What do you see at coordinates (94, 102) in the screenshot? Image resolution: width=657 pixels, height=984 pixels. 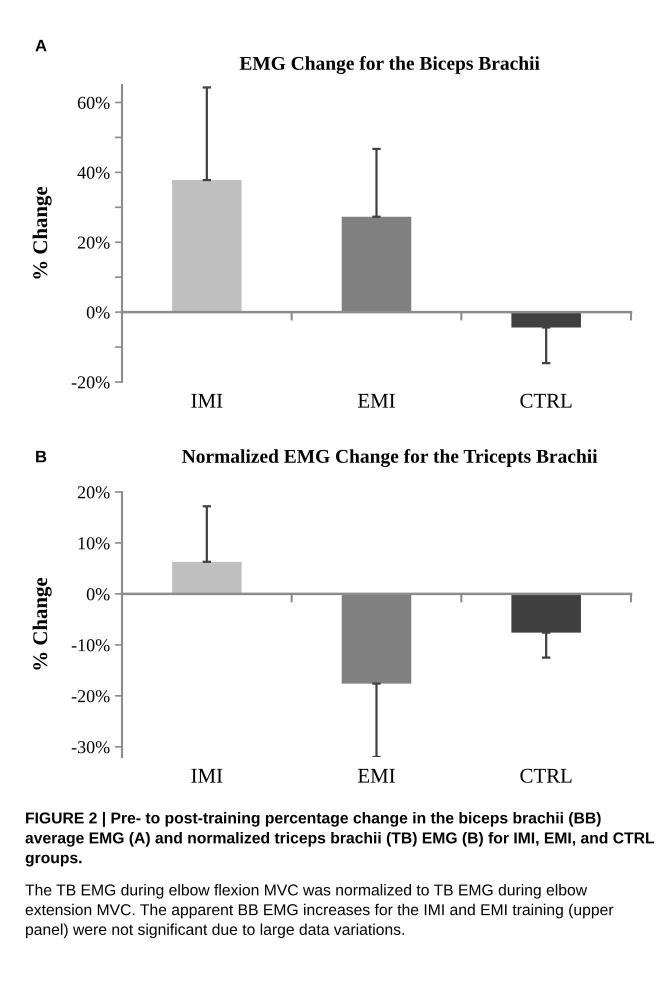 I see `y-tick-label: 60%` at bounding box center [94, 102].